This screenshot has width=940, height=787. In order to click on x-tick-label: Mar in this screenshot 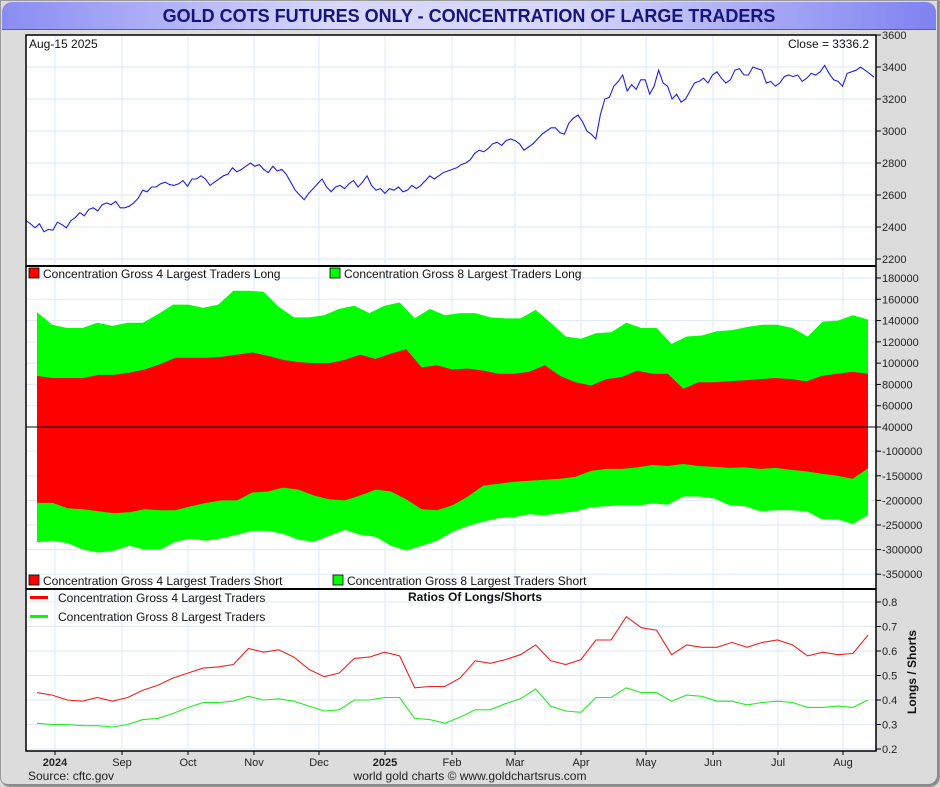, I will do `click(515, 763)`.